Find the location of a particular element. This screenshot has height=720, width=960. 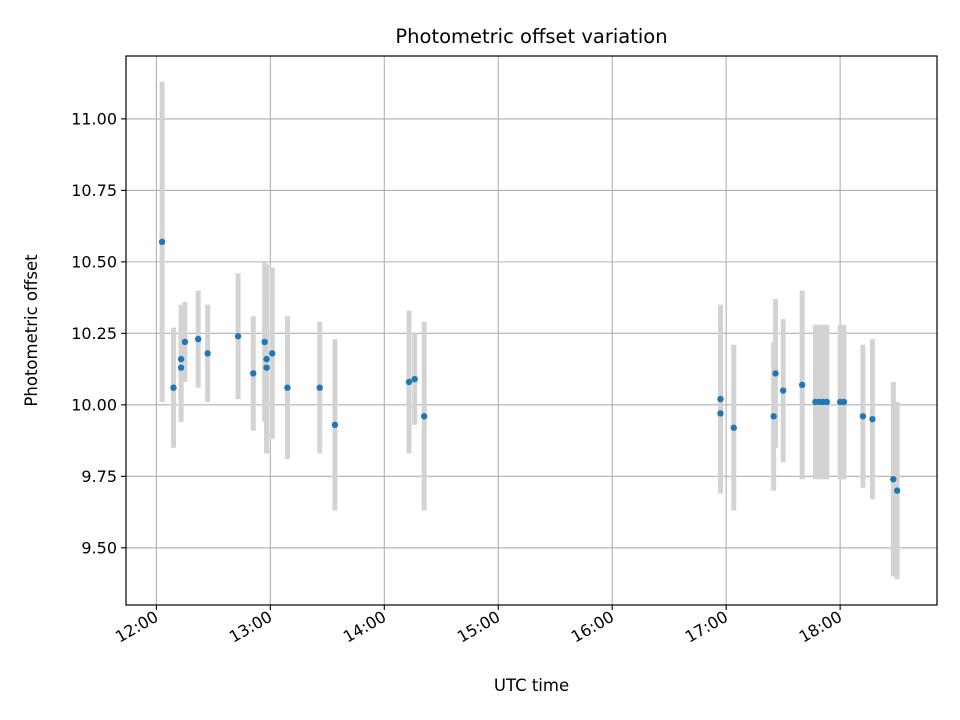

y-axis-title: Photometric offset is located at coordinates (31, 330).